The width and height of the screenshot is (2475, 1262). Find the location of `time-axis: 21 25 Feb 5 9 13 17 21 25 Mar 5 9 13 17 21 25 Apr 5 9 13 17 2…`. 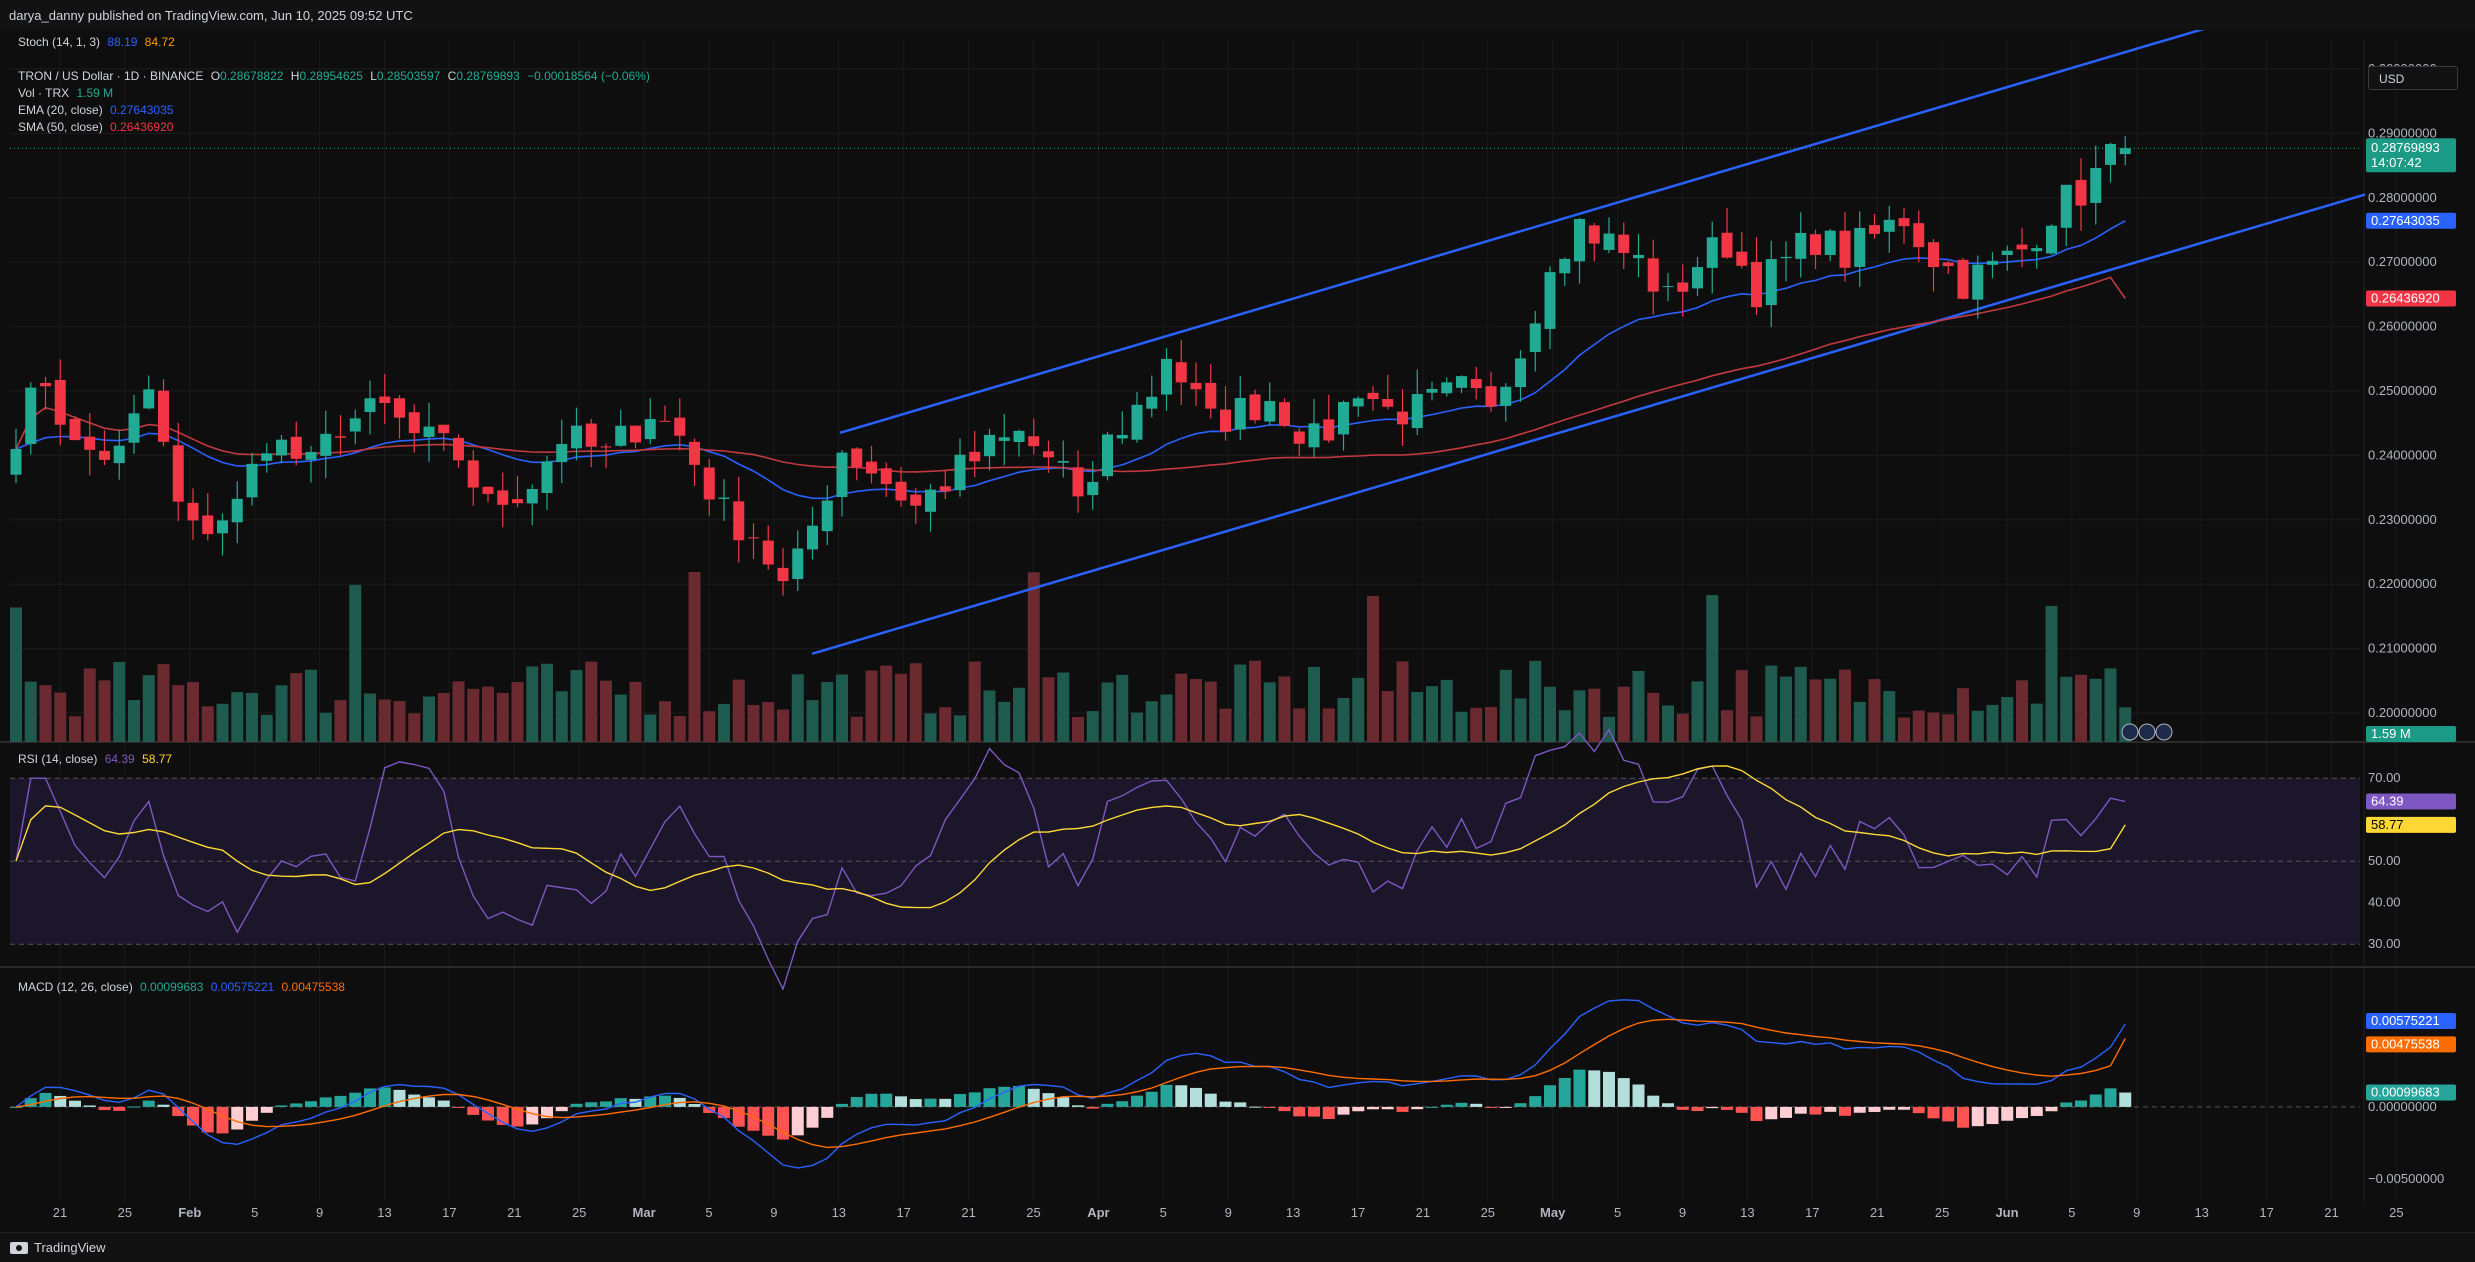

time-axis: 21 25 Feb 5 9 13 17 21 25 Mar 5 9 13 17 21 25 Apr 5 9 13 17 2… is located at coordinates (1228, 1212).